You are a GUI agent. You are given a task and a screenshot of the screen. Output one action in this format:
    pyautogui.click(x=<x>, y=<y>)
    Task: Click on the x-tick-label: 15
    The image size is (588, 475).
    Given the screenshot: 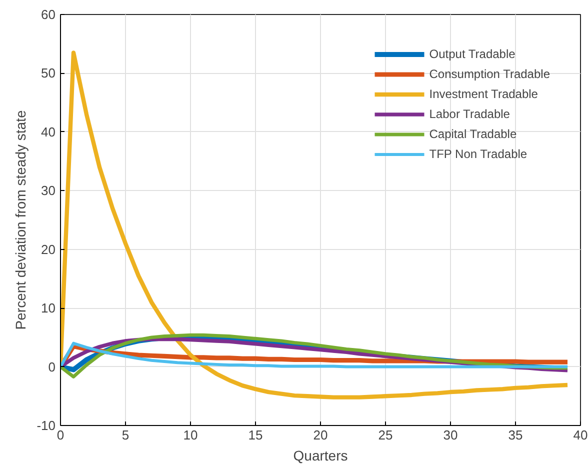 What is the action you would take?
    pyautogui.click(x=255, y=435)
    